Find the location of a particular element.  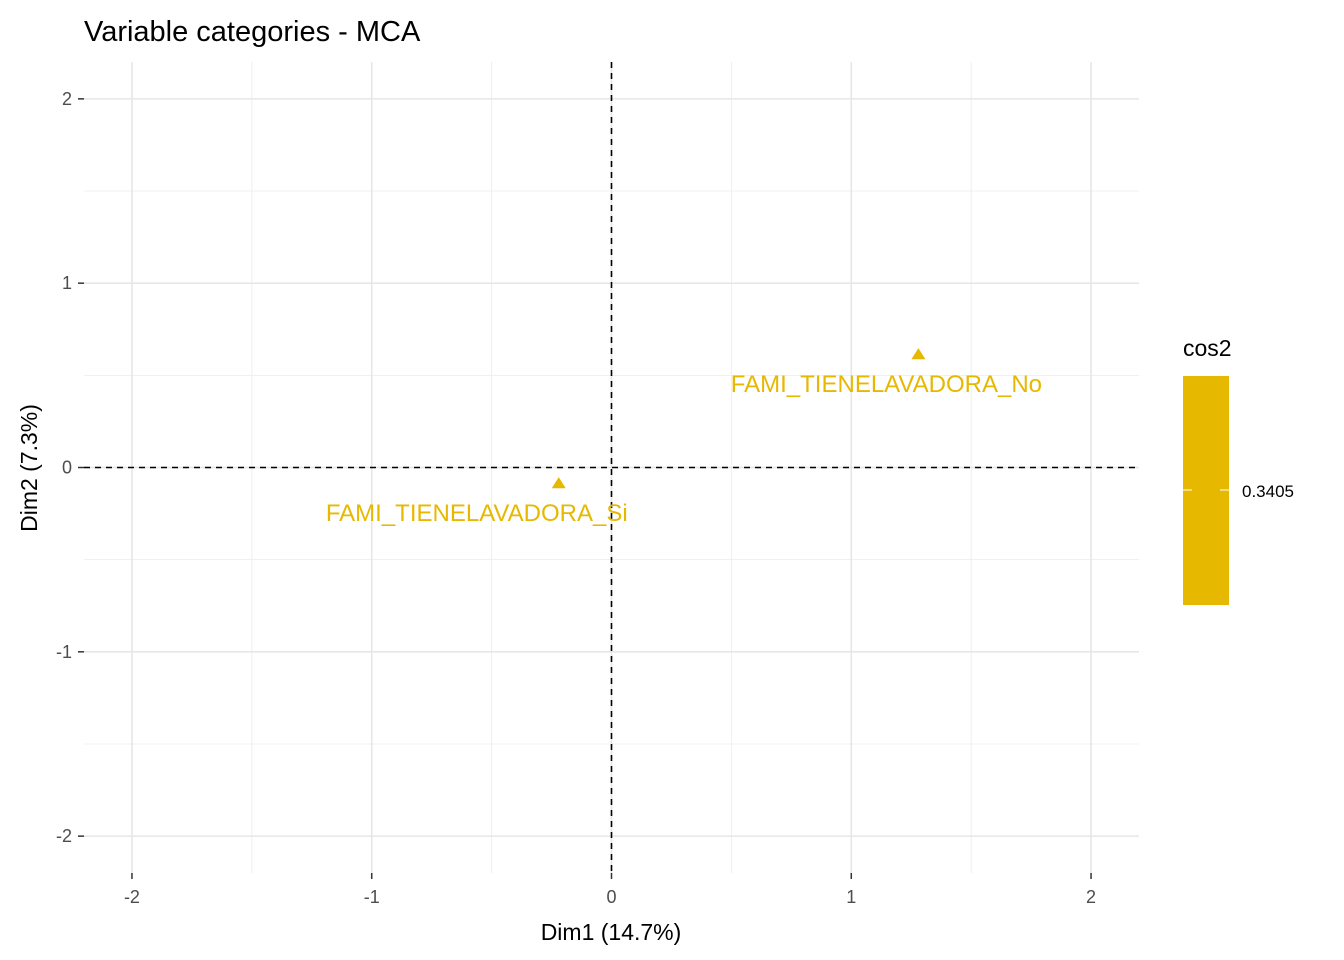

x-tick-label: -2 is located at coordinates (132, 897).